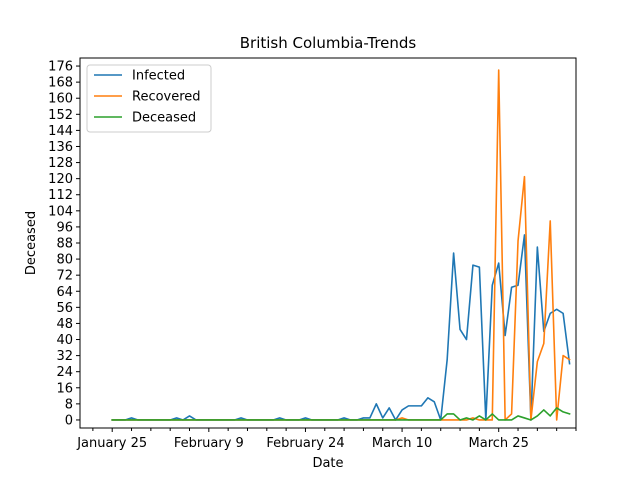 The width and height of the screenshot is (640, 480). I want to click on series-line-deceased, so click(341, 414).